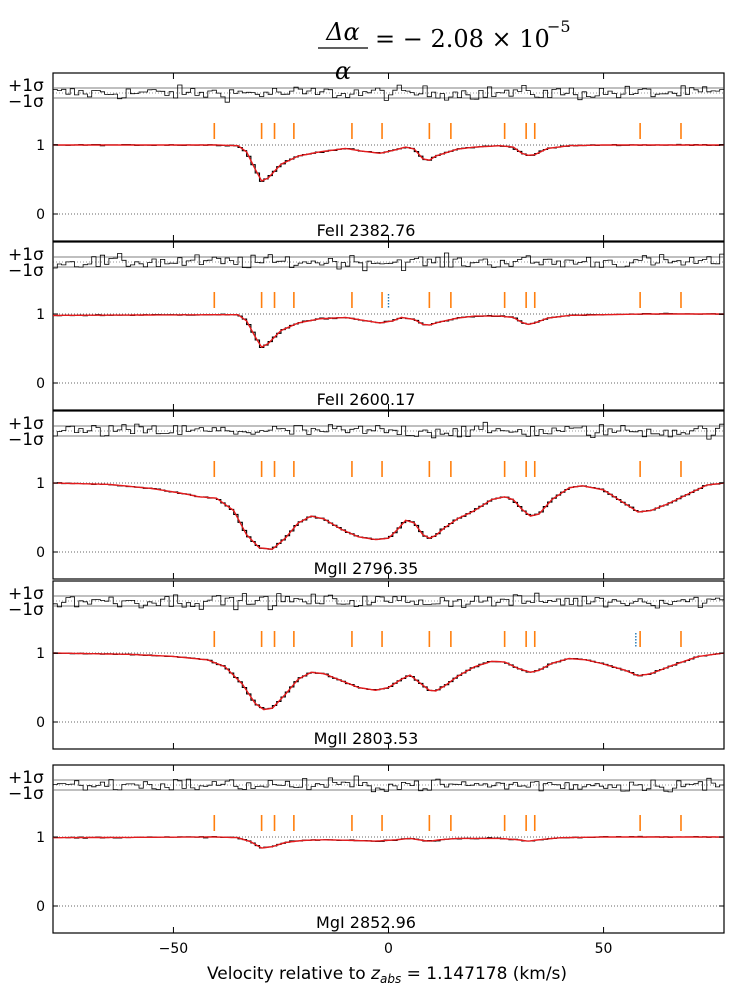  I want to click on x-axis-label-sub: abs, so click(390, 979).